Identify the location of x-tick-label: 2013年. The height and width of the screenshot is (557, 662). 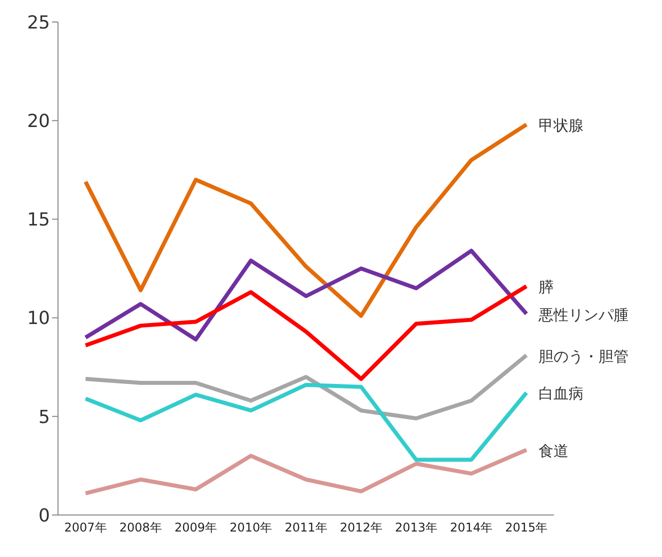
(416, 527).